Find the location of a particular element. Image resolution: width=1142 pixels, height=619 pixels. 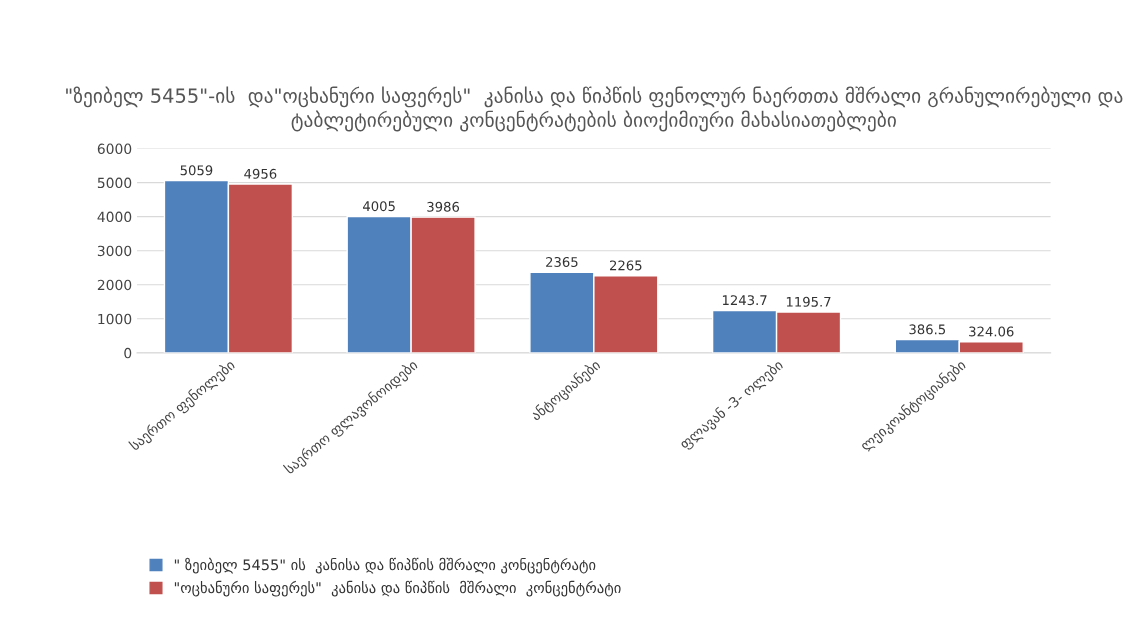

y-tick-label: 6000 is located at coordinates (114, 149).